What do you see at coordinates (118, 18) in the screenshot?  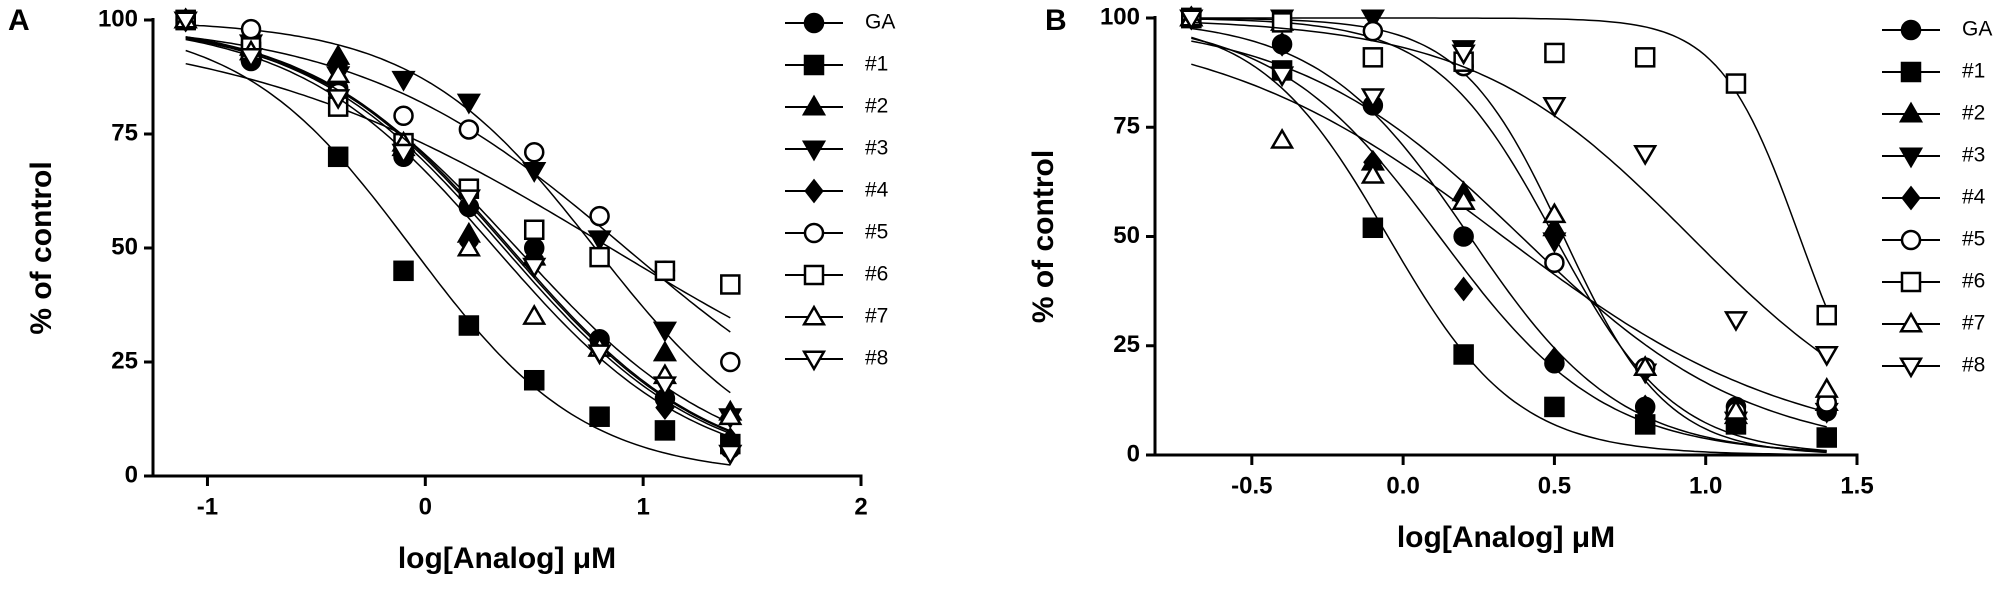 I see `y-tick-label: 100` at bounding box center [118, 18].